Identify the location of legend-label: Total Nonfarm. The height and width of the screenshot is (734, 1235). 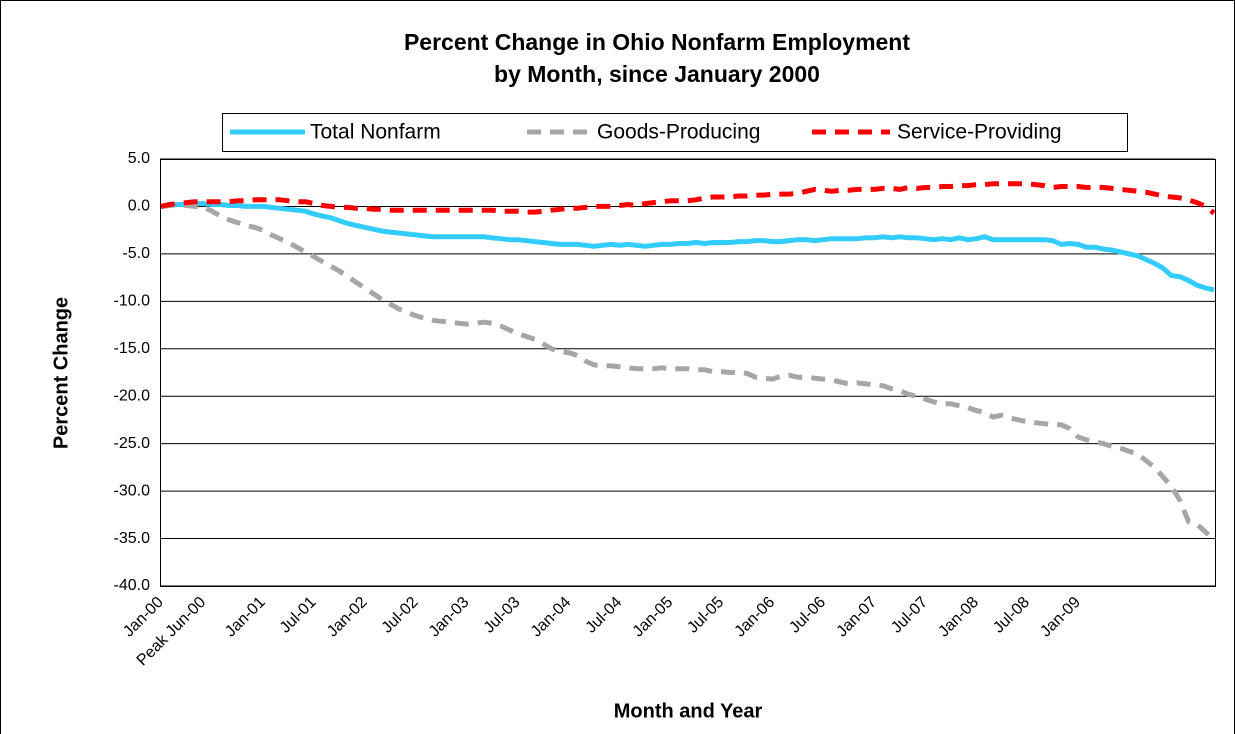
(375, 132).